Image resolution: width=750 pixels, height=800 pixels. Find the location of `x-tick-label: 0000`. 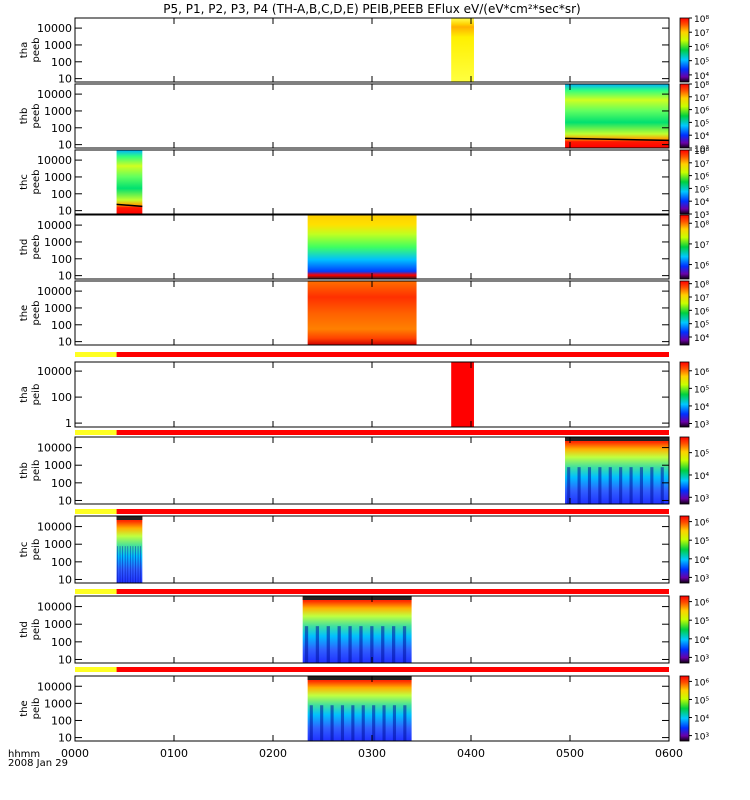

x-tick-label: 0000 is located at coordinates (75, 753).